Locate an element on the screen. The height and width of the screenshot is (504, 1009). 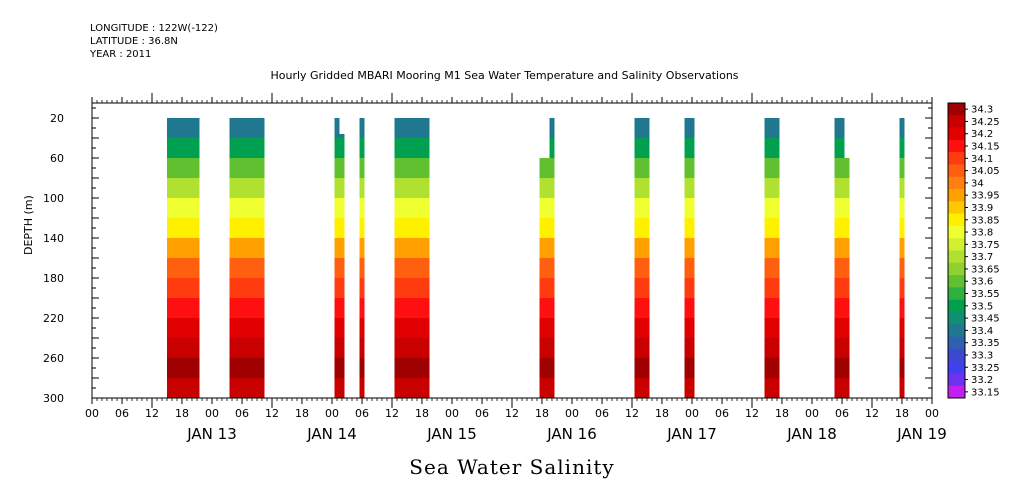
colorbar-label: 33.15 is located at coordinates (985, 392).